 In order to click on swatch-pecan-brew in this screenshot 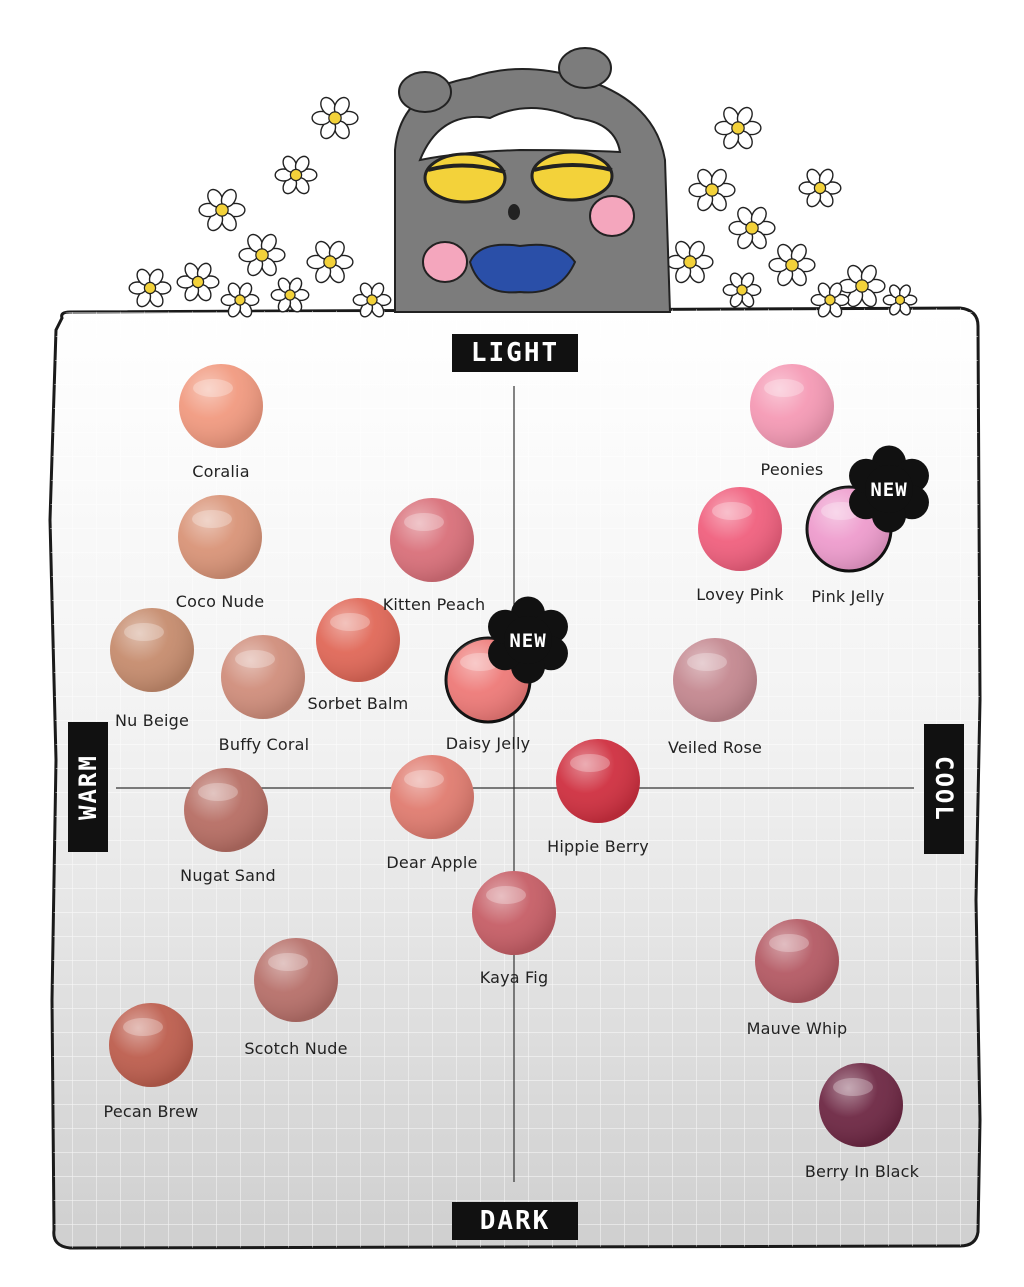, I will do `click(151, 1045)`.